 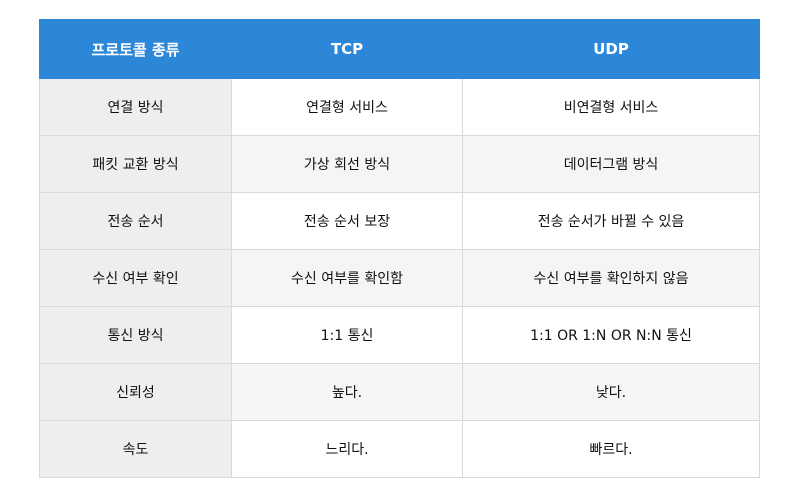 What do you see at coordinates (347, 449) in the screenshot?
I see `tcp-value: 느리다.` at bounding box center [347, 449].